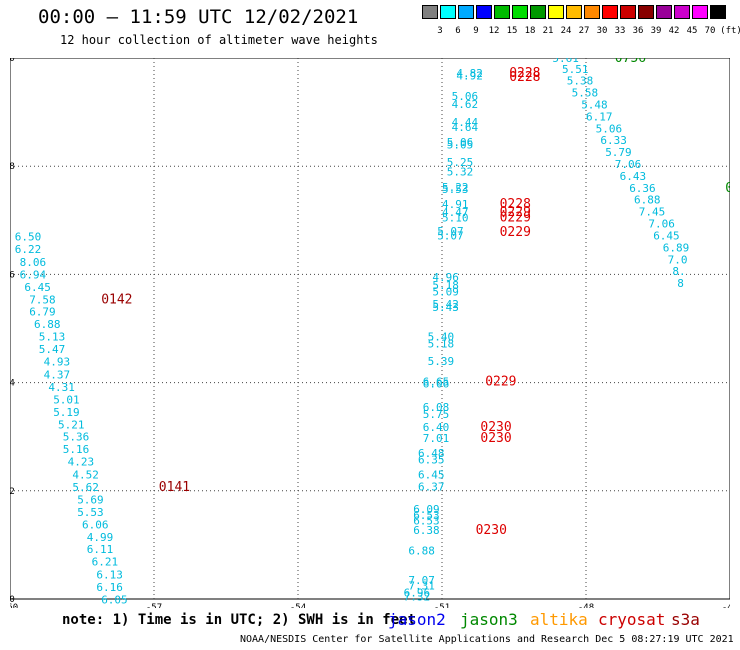 Image resolution: width=740 pixels, height=650 pixels. I want to click on color-scale-label: 18, so click(530, 31).